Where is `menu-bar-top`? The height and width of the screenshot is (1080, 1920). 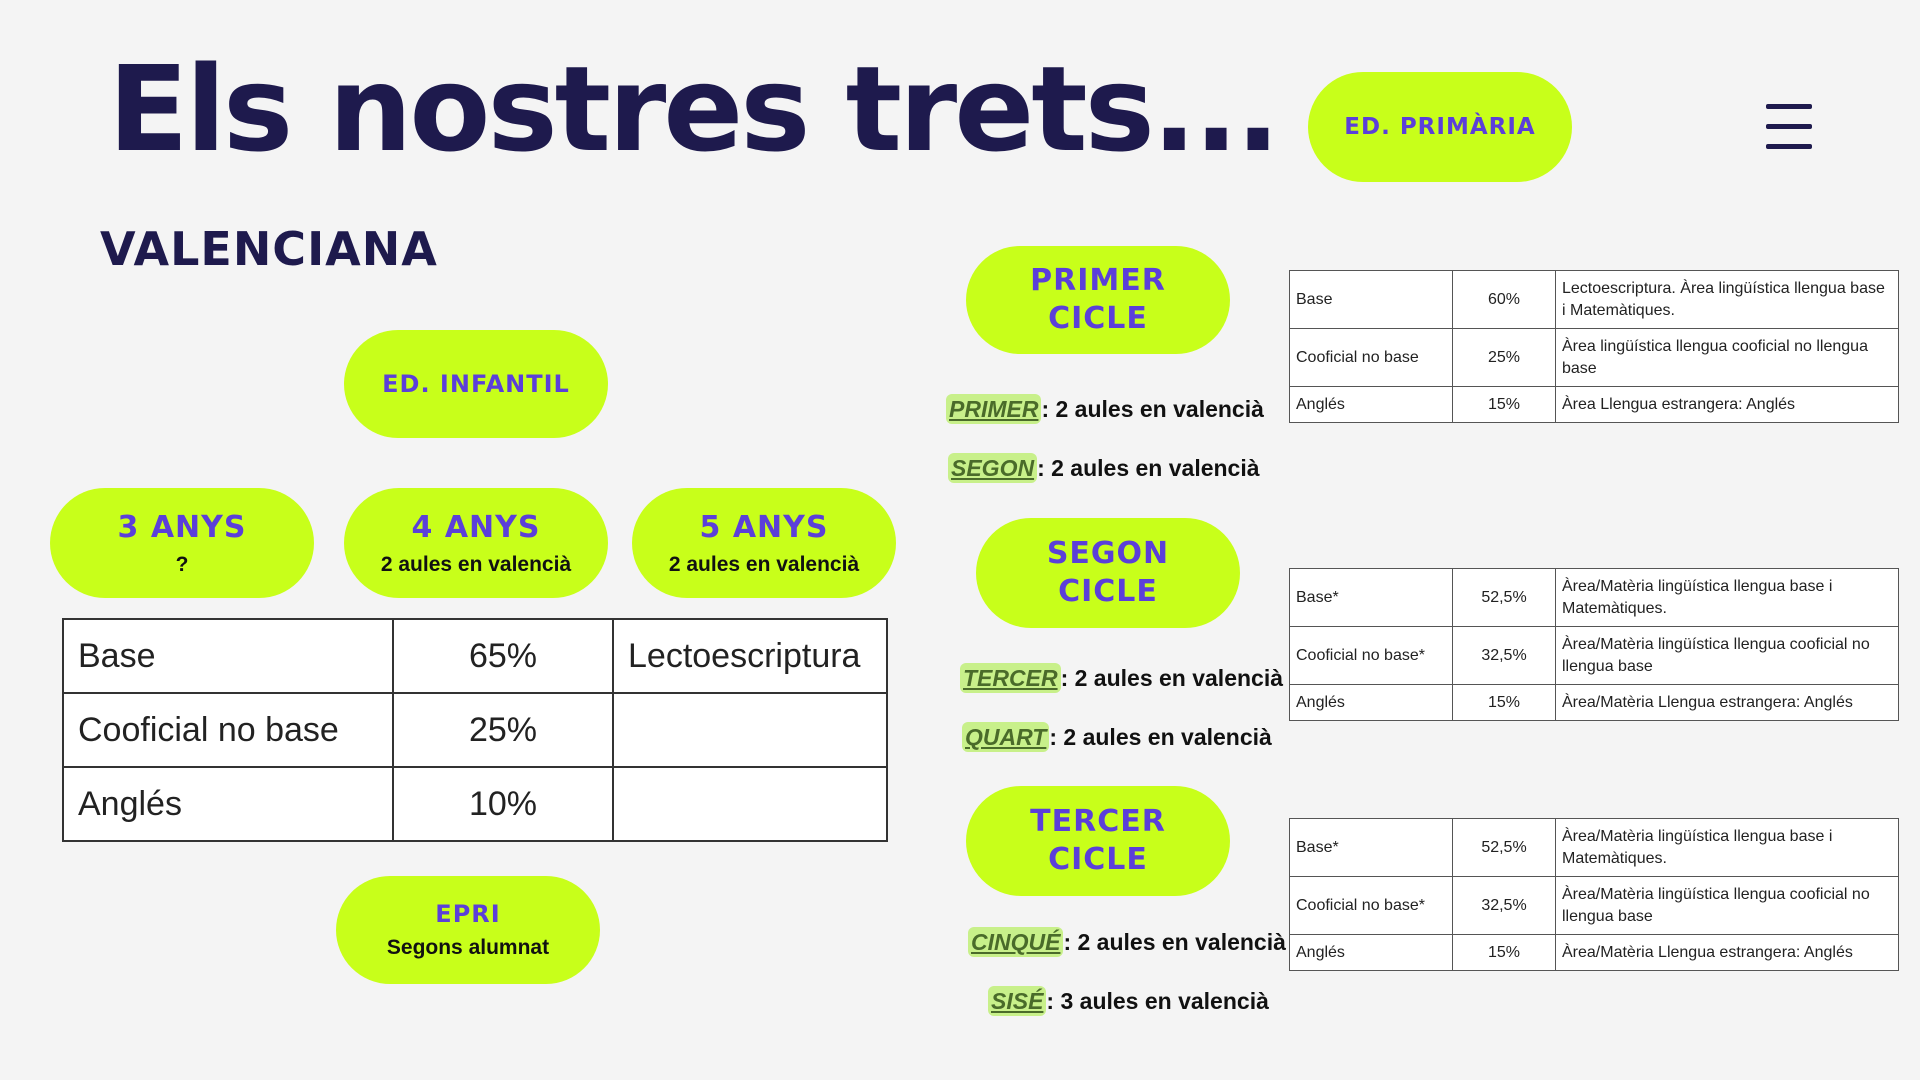
menu-bar-top is located at coordinates (1789, 106).